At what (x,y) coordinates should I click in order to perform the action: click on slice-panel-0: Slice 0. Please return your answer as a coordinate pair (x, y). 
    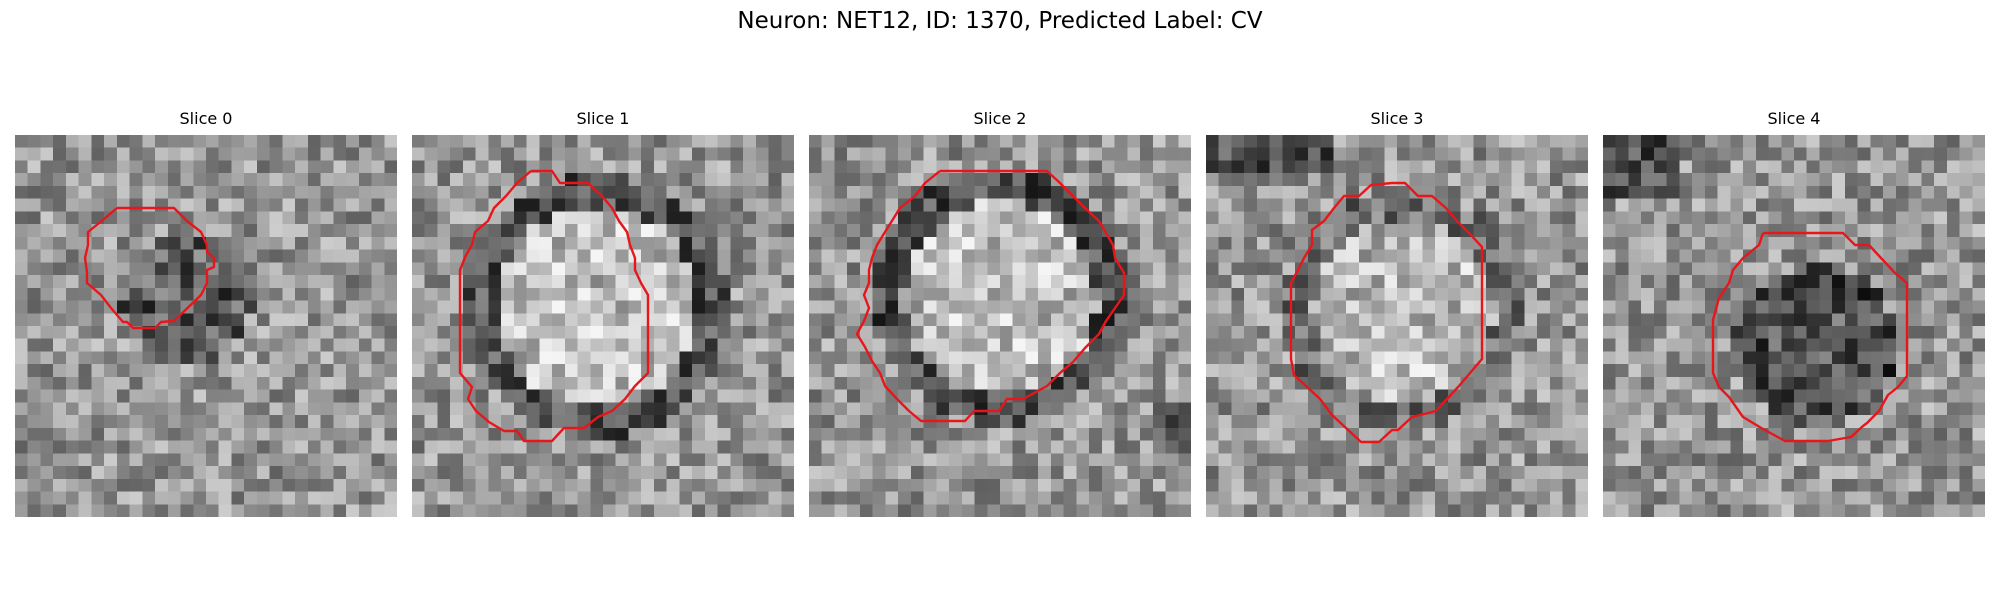
    Looking at the image, I should click on (206, 312).